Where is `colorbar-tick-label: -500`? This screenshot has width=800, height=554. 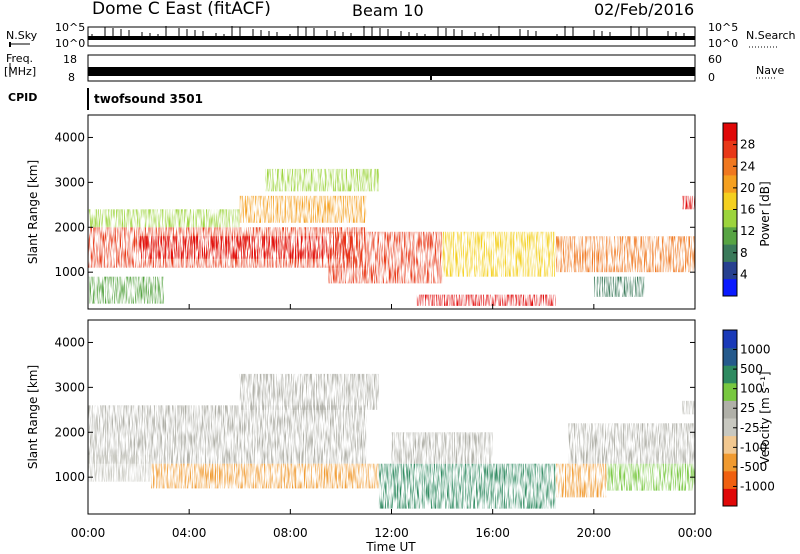
colorbar-tick-label: -500 is located at coordinates (753, 467).